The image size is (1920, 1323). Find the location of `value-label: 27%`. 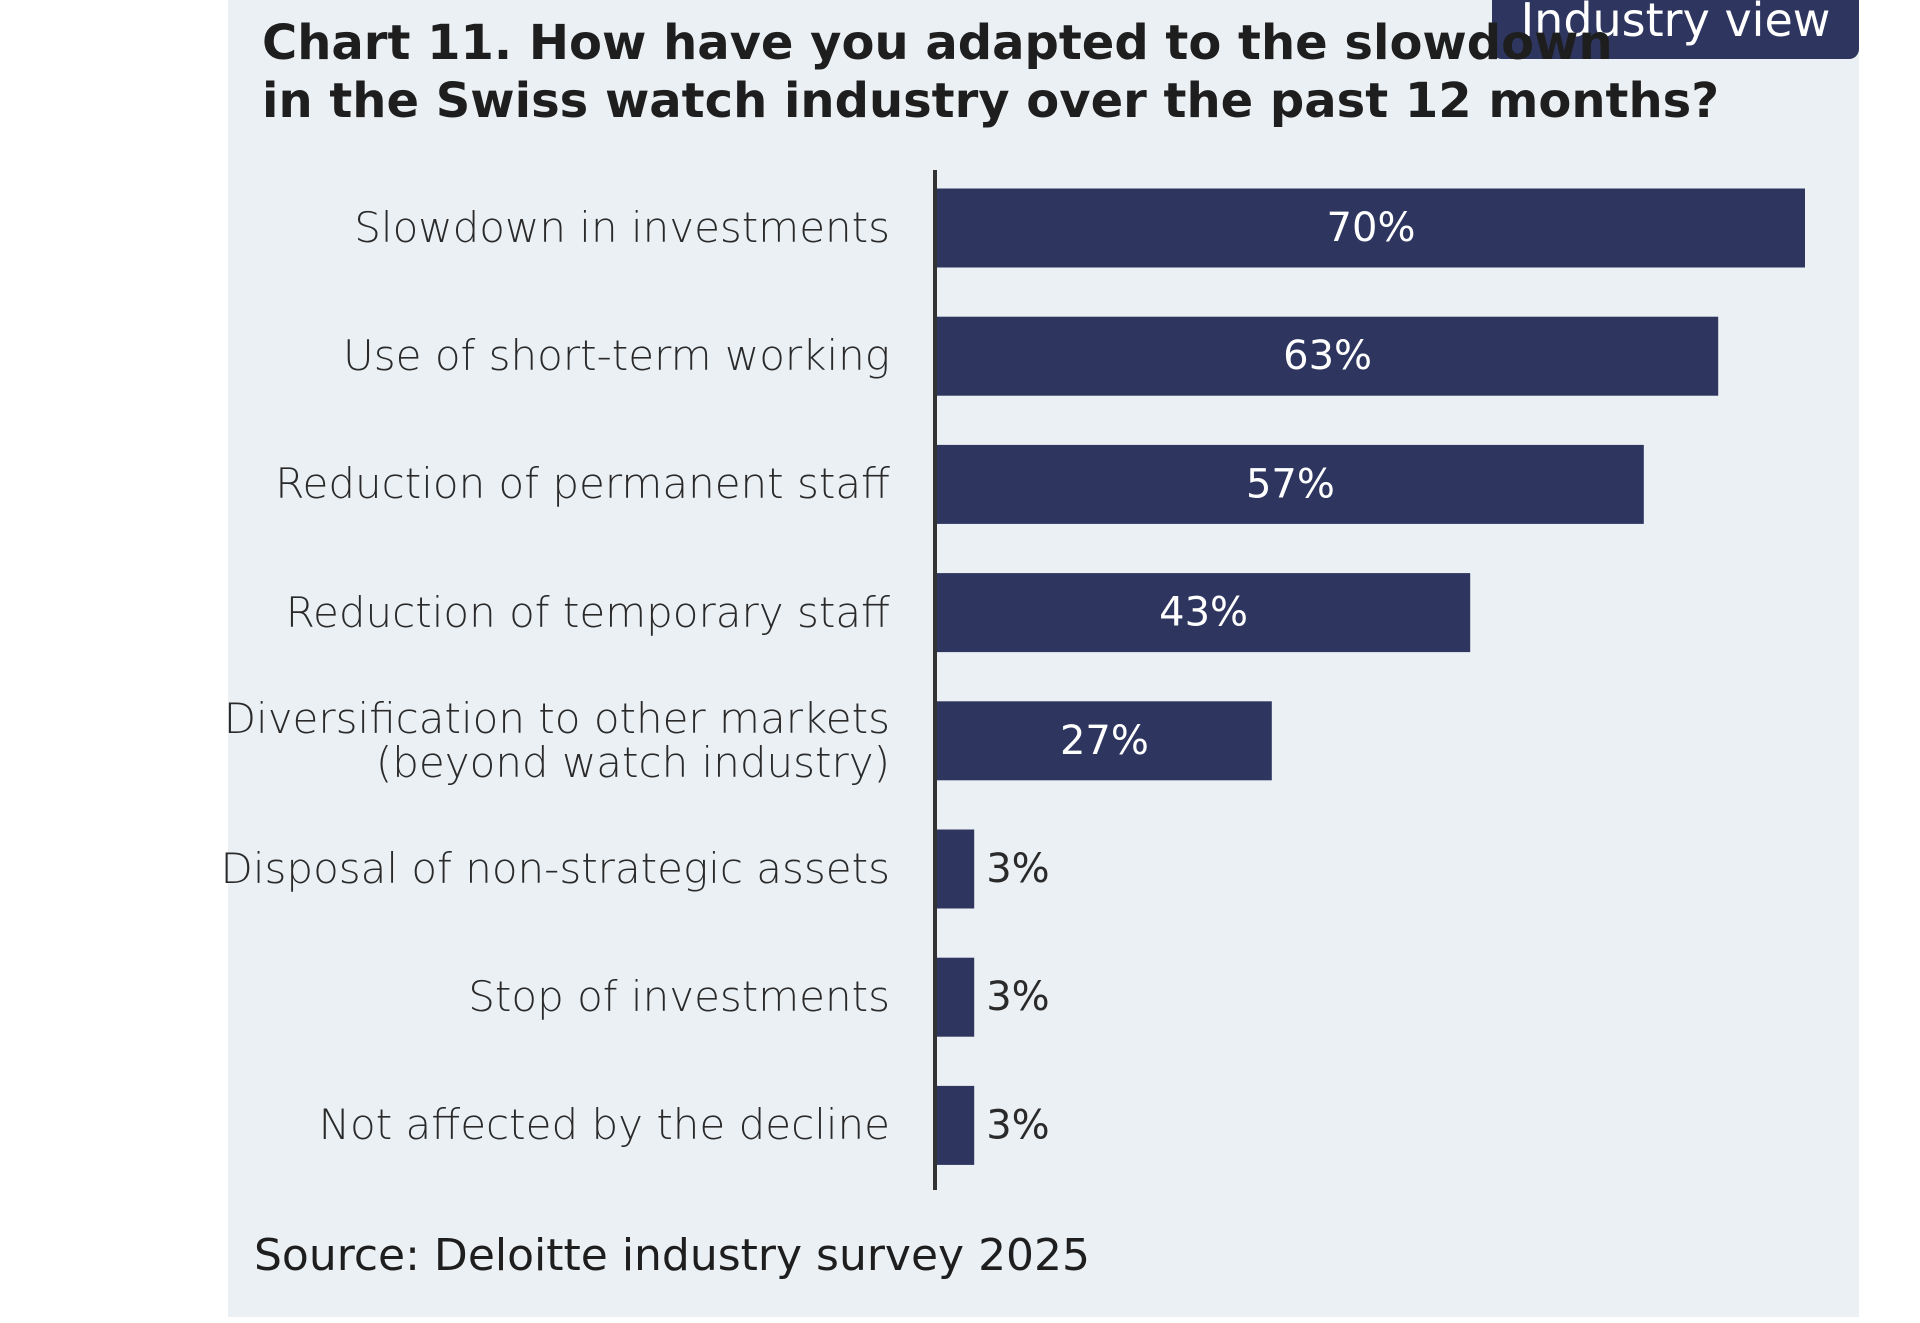

value-label: 27% is located at coordinates (1104, 741).